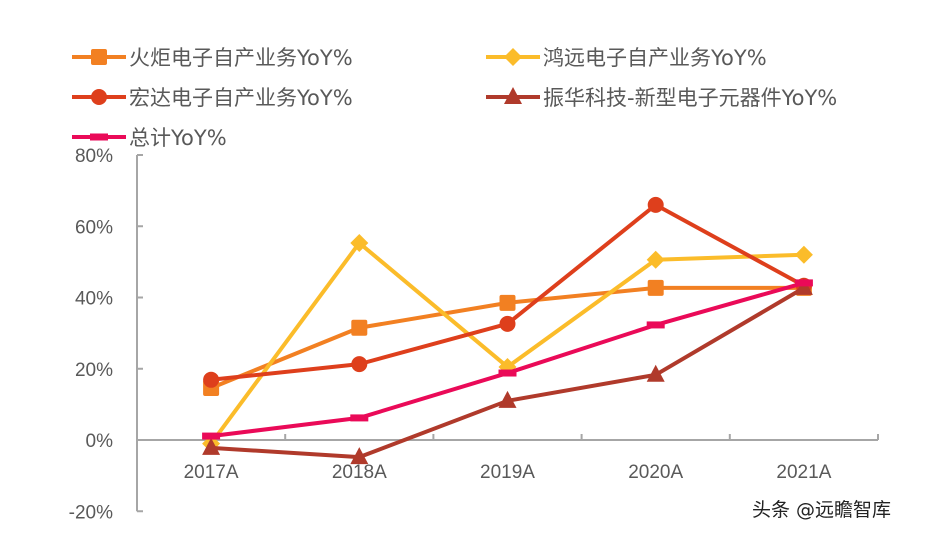  I want to click on legend-diamond-marker, so click(513, 57).